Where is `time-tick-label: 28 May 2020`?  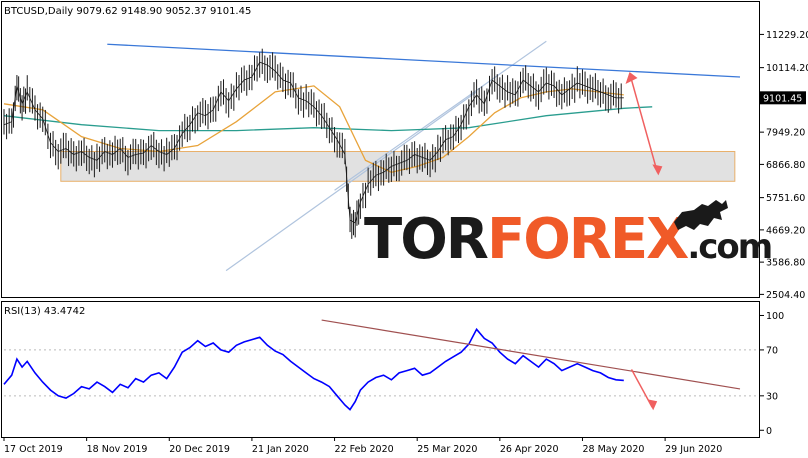 time-tick-label: 28 May 2020 is located at coordinates (613, 449).